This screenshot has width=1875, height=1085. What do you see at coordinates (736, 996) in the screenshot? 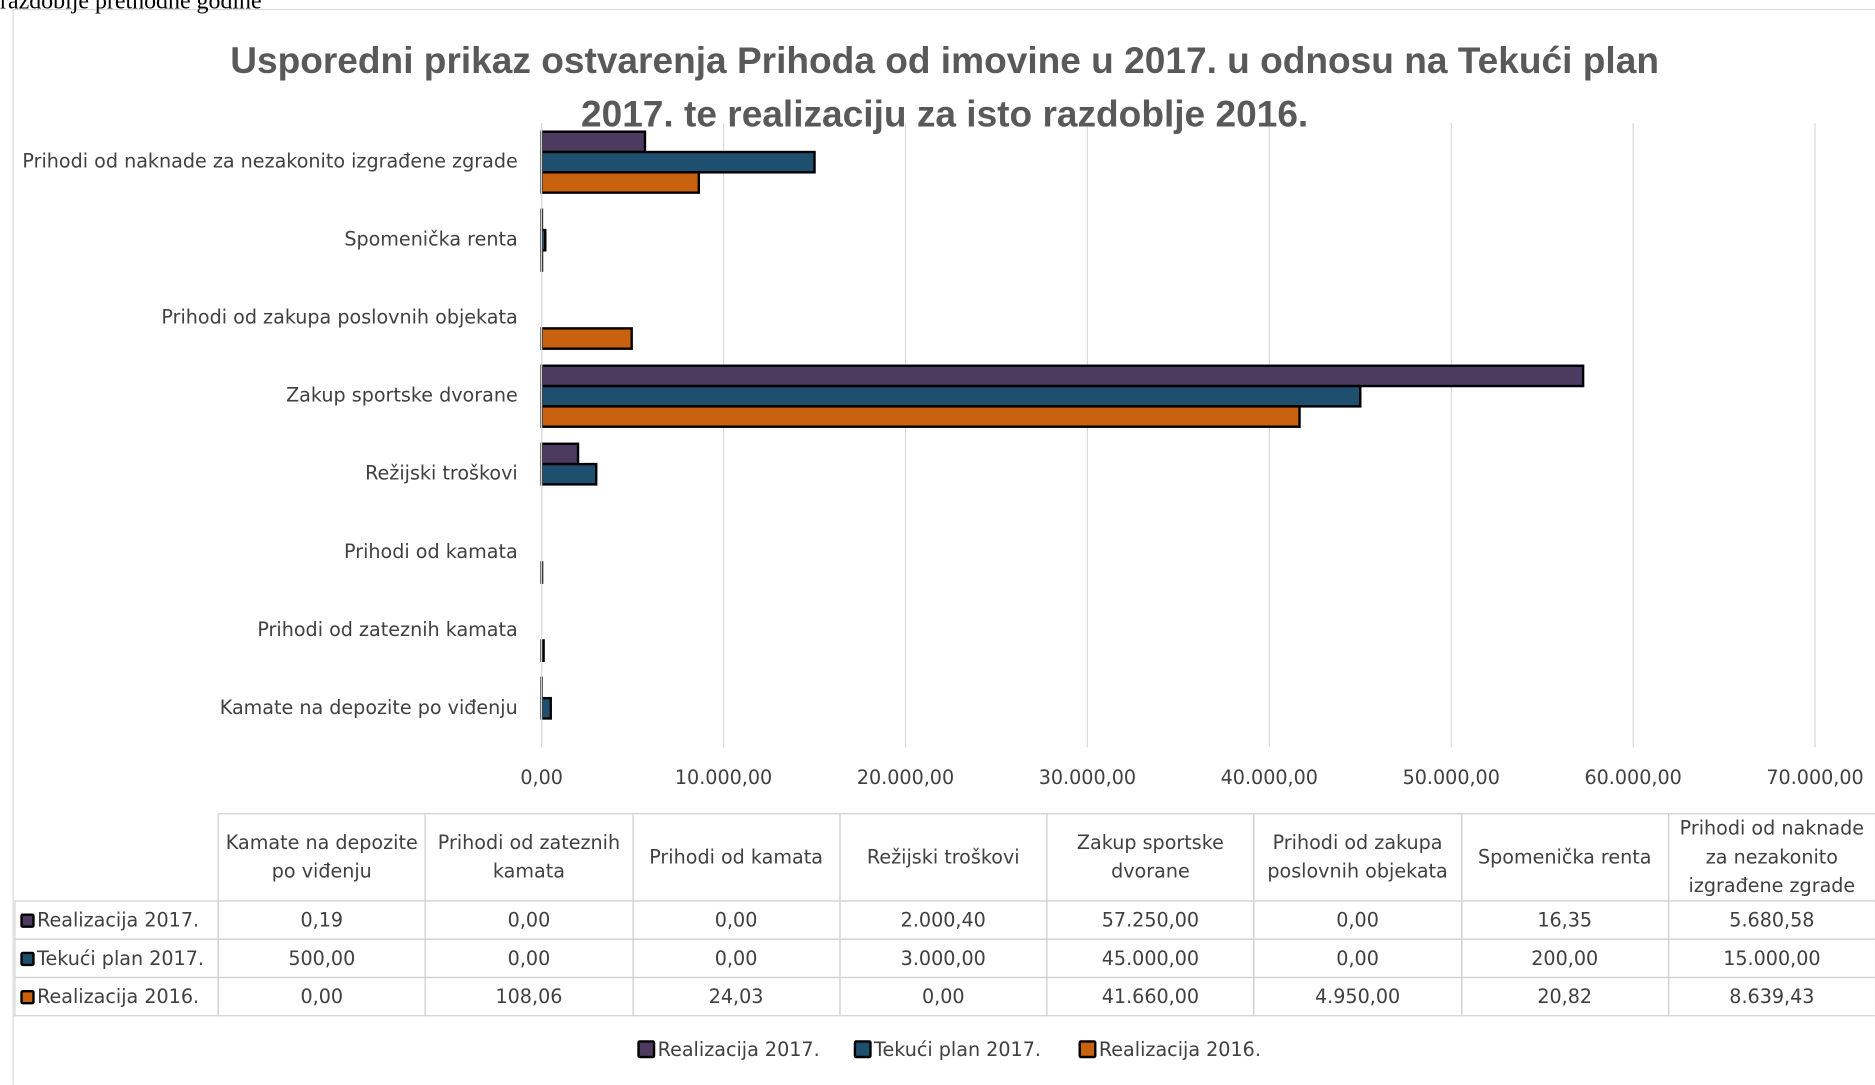
I see `table-value: 24,03` at bounding box center [736, 996].